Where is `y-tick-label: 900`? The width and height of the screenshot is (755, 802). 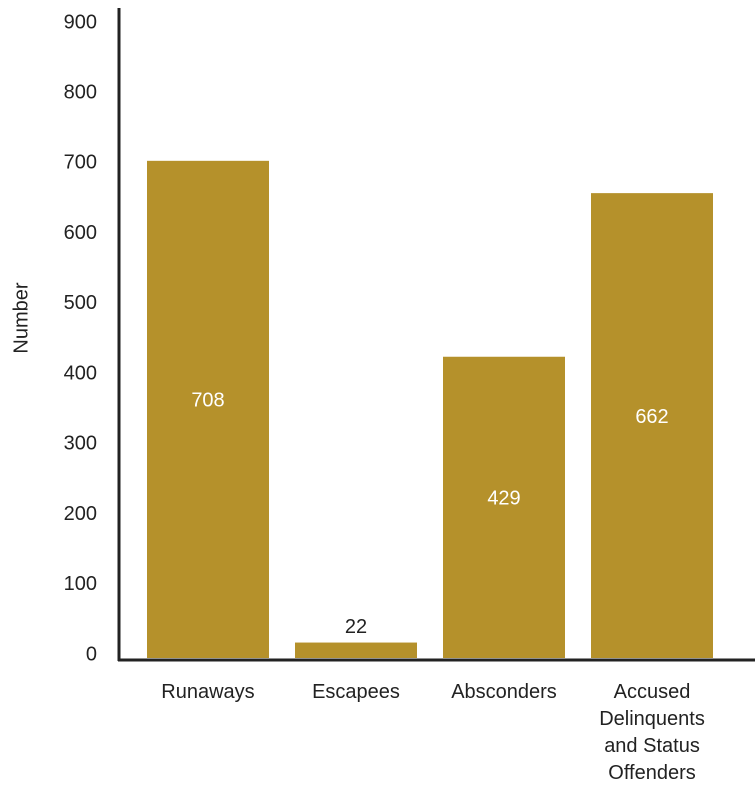
y-tick-label: 900 is located at coordinates (80, 22).